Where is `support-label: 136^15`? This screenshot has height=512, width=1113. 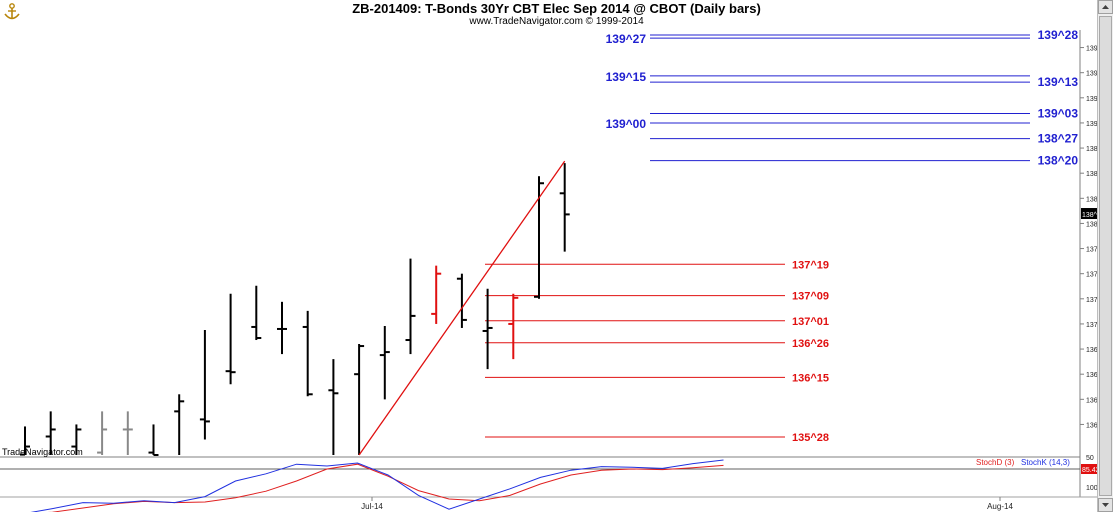 support-label: 136^15 is located at coordinates (810, 378).